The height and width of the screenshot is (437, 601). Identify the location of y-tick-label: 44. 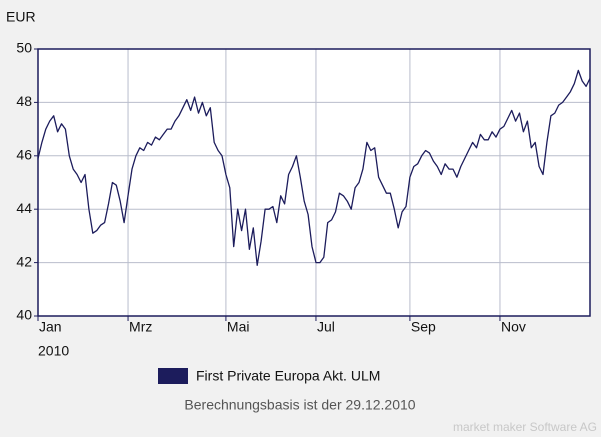
(24, 208).